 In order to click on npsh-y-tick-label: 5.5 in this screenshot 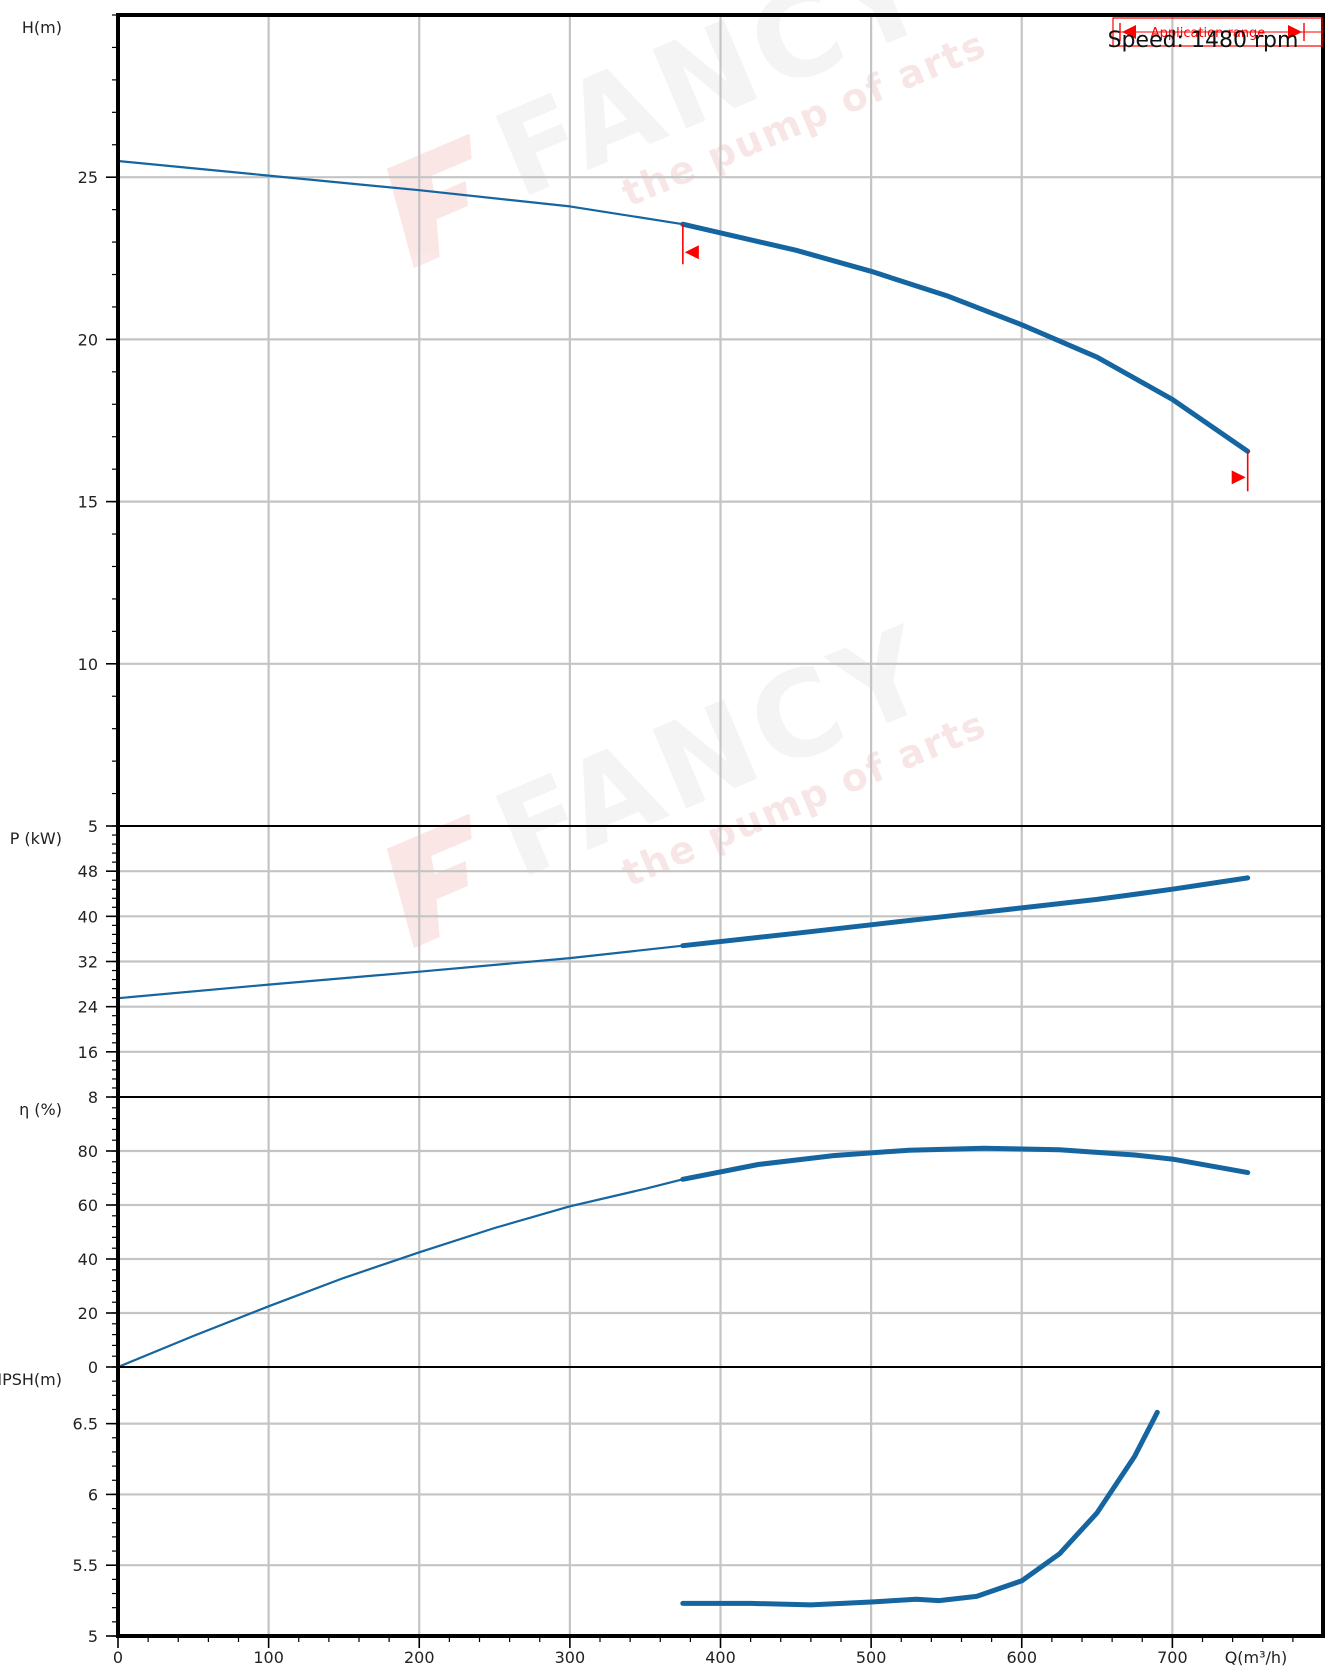, I will do `click(85, 1565)`.